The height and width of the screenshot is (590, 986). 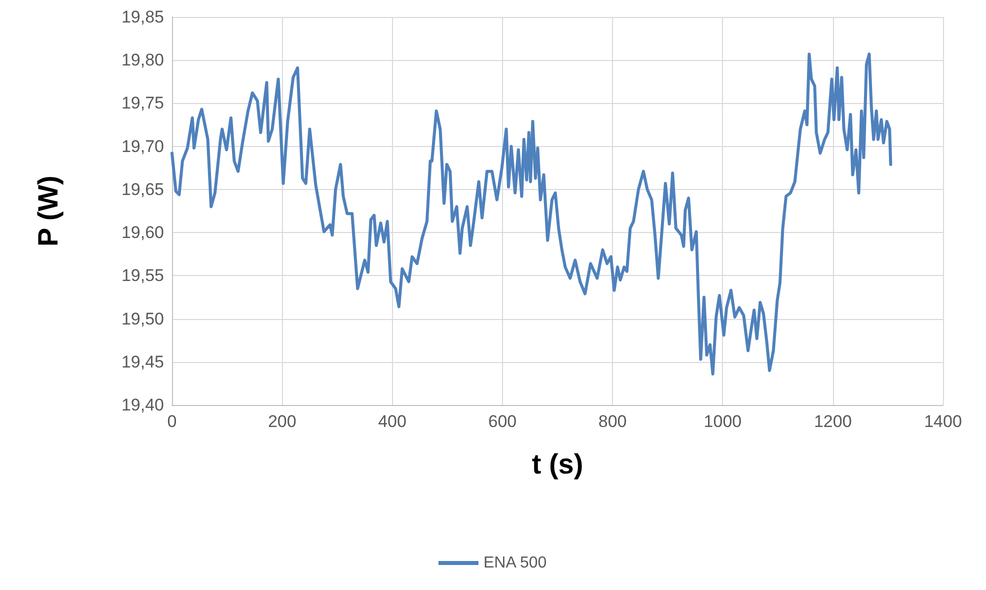 I want to click on x-axis-title: t (s), so click(x=558, y=464).